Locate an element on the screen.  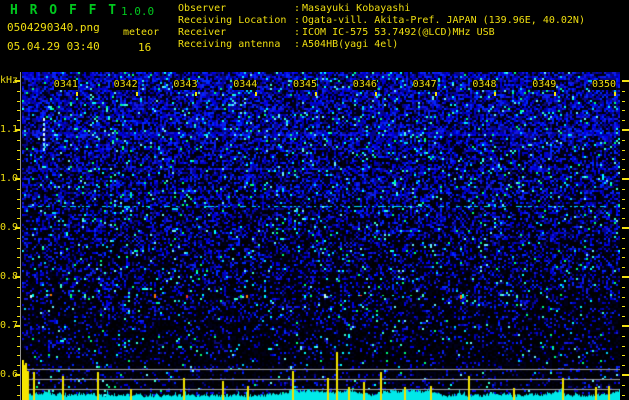
time-tick-label: 0347 is located at coordinates (424, 84).